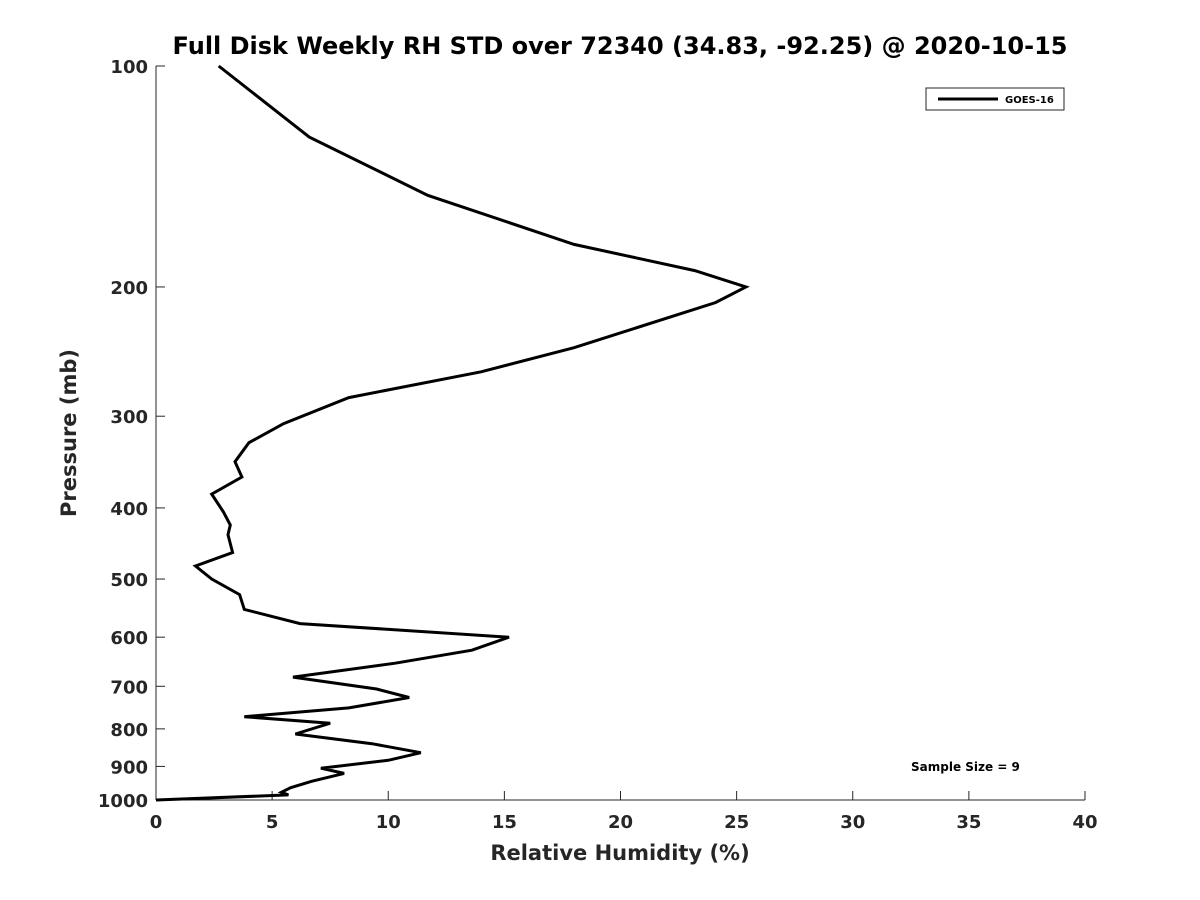 The image size is (1200, 900). I want to click on x-ticks: 0 5 10 15 20 25 30 35 40, so click(624, 812).